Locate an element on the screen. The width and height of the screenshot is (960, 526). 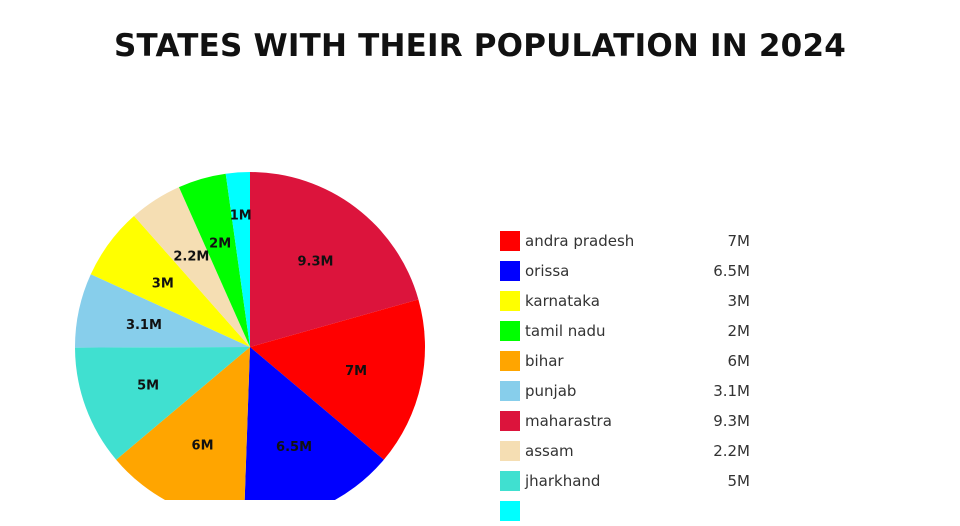
slice-value-label: 2M is located at coordinates (220, 244).